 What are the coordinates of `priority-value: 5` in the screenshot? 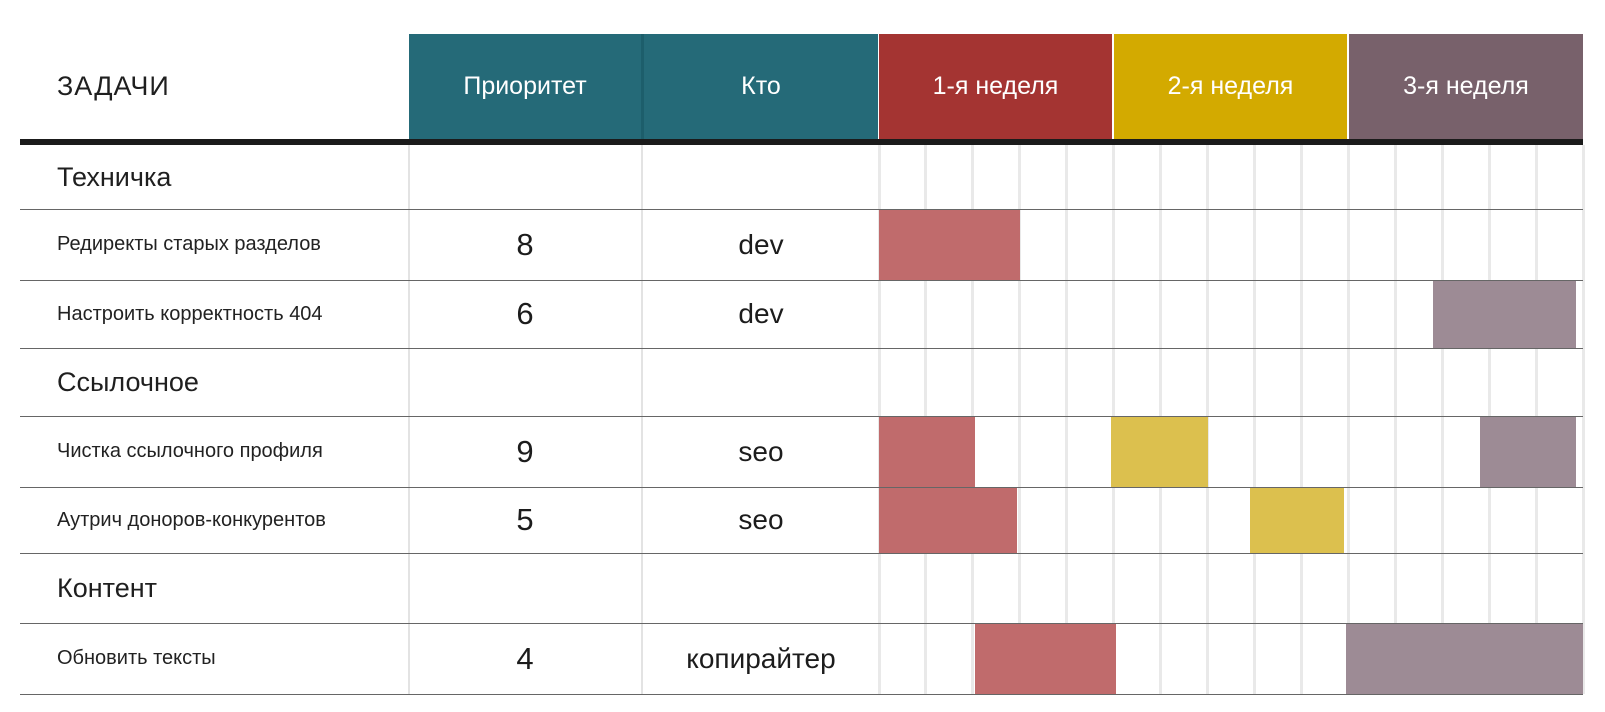 It's located at (525, 519).